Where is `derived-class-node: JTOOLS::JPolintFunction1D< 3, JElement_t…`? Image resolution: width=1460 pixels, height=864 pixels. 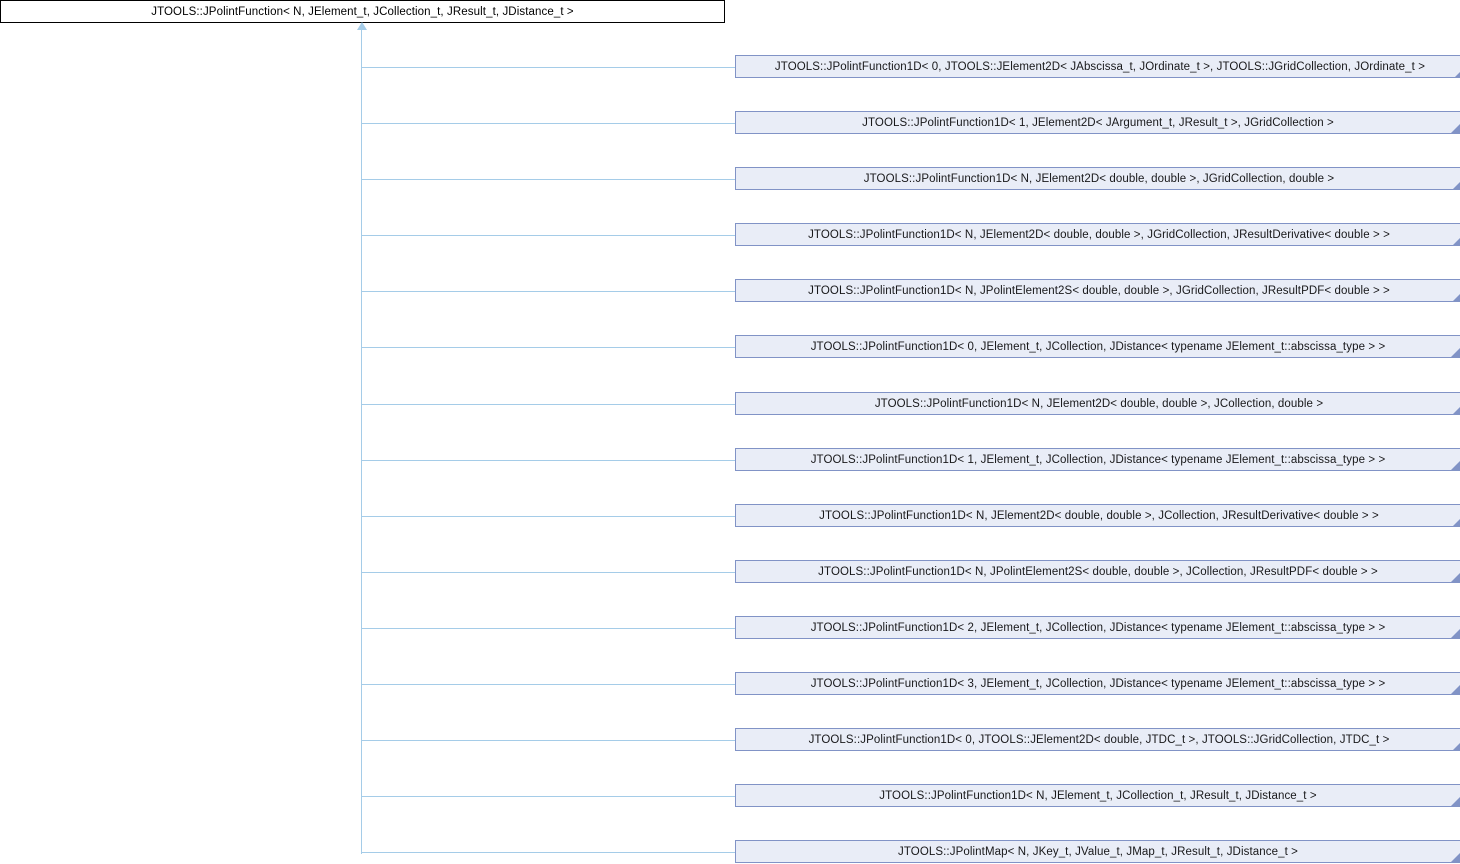
derived-class-node: JTOOLS::JPolintFunction1D< 3, JElement_t… is located at coordinates (1097, 683).